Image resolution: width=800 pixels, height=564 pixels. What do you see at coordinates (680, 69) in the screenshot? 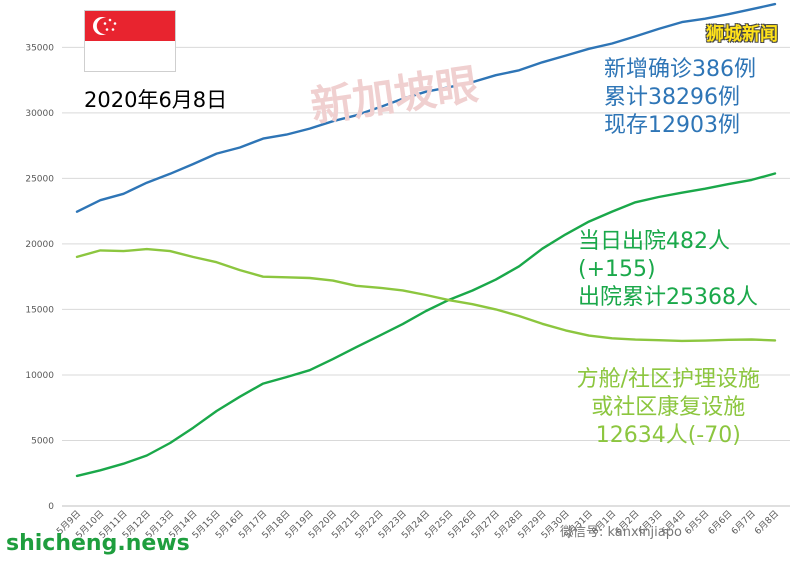
I see `annotation-line: 新增确诊386例` at bounding box center [680, 69].